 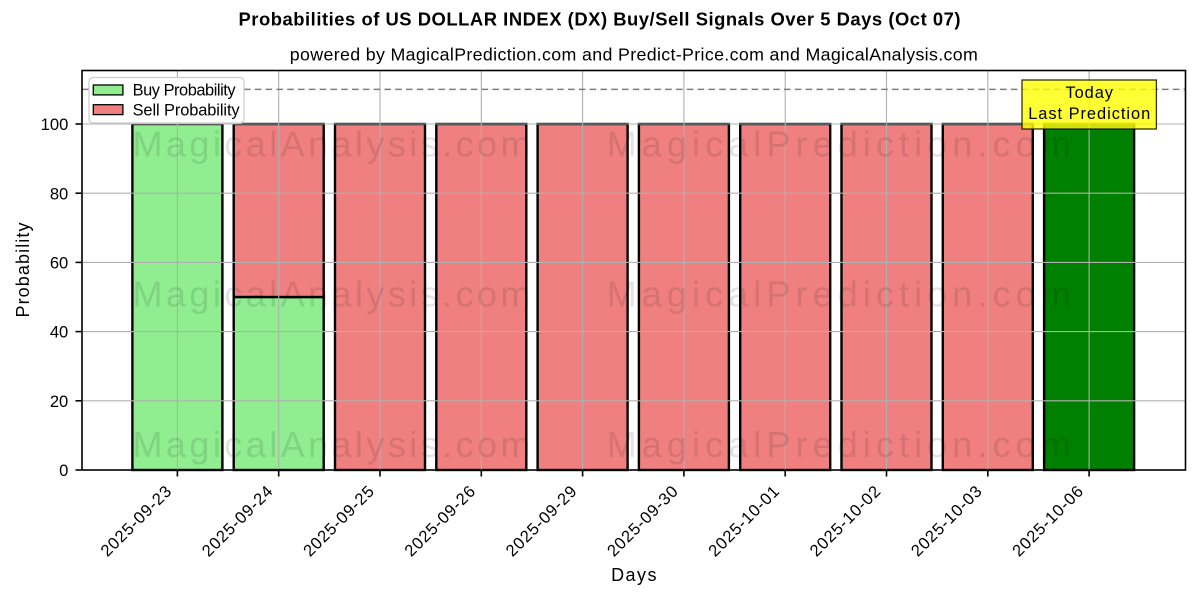 I want to click on svg-text: Probability, so click(x=23, y=270).